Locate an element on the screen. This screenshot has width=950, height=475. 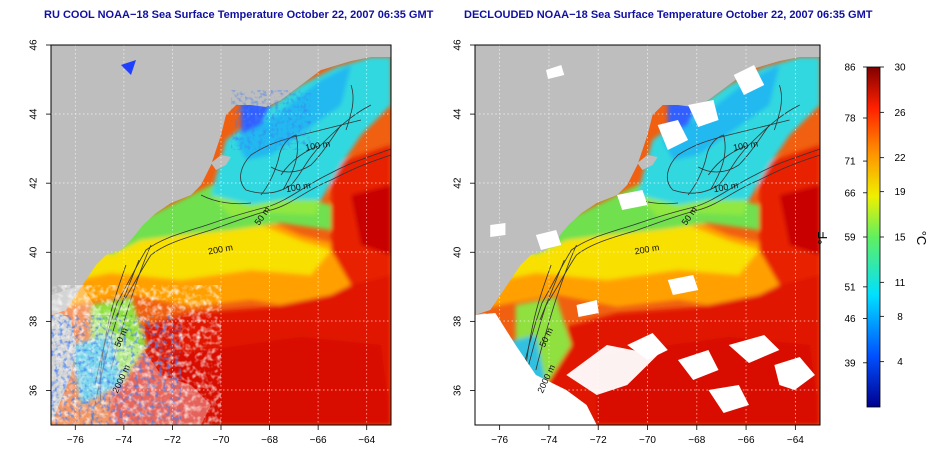
right-x-tick-label: −74 is located at coordinates (548, 440).